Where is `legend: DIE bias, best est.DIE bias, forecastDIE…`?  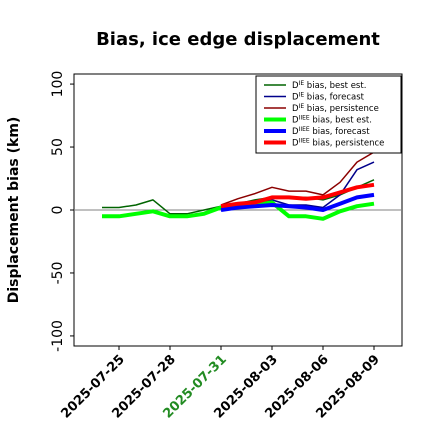 legend: DIE bias, best est.DIE bias, forecastDIE… is located at coordinates (328, 114).